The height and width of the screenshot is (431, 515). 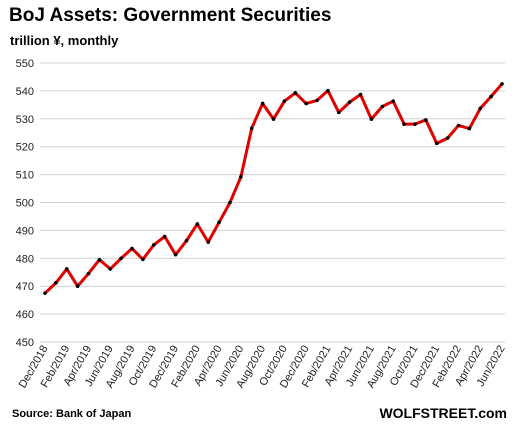 I want to click on y-tick-label-530: 530, so click(x=25, y=120).